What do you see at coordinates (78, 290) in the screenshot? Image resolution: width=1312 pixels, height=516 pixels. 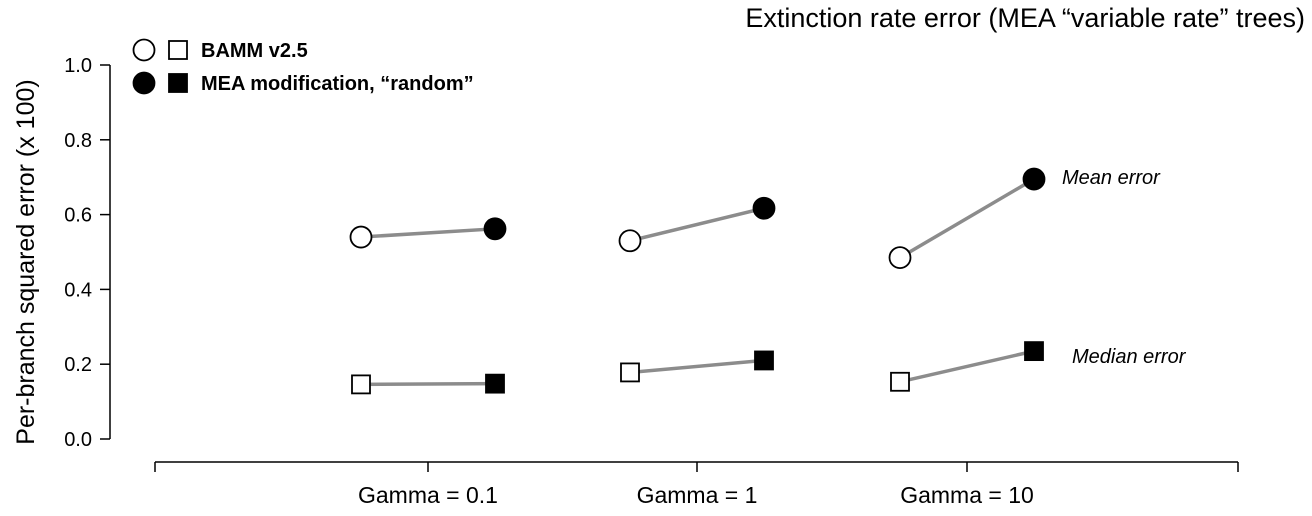 I see `y-tick-label: 0.4` at bounding box center [78, 290].